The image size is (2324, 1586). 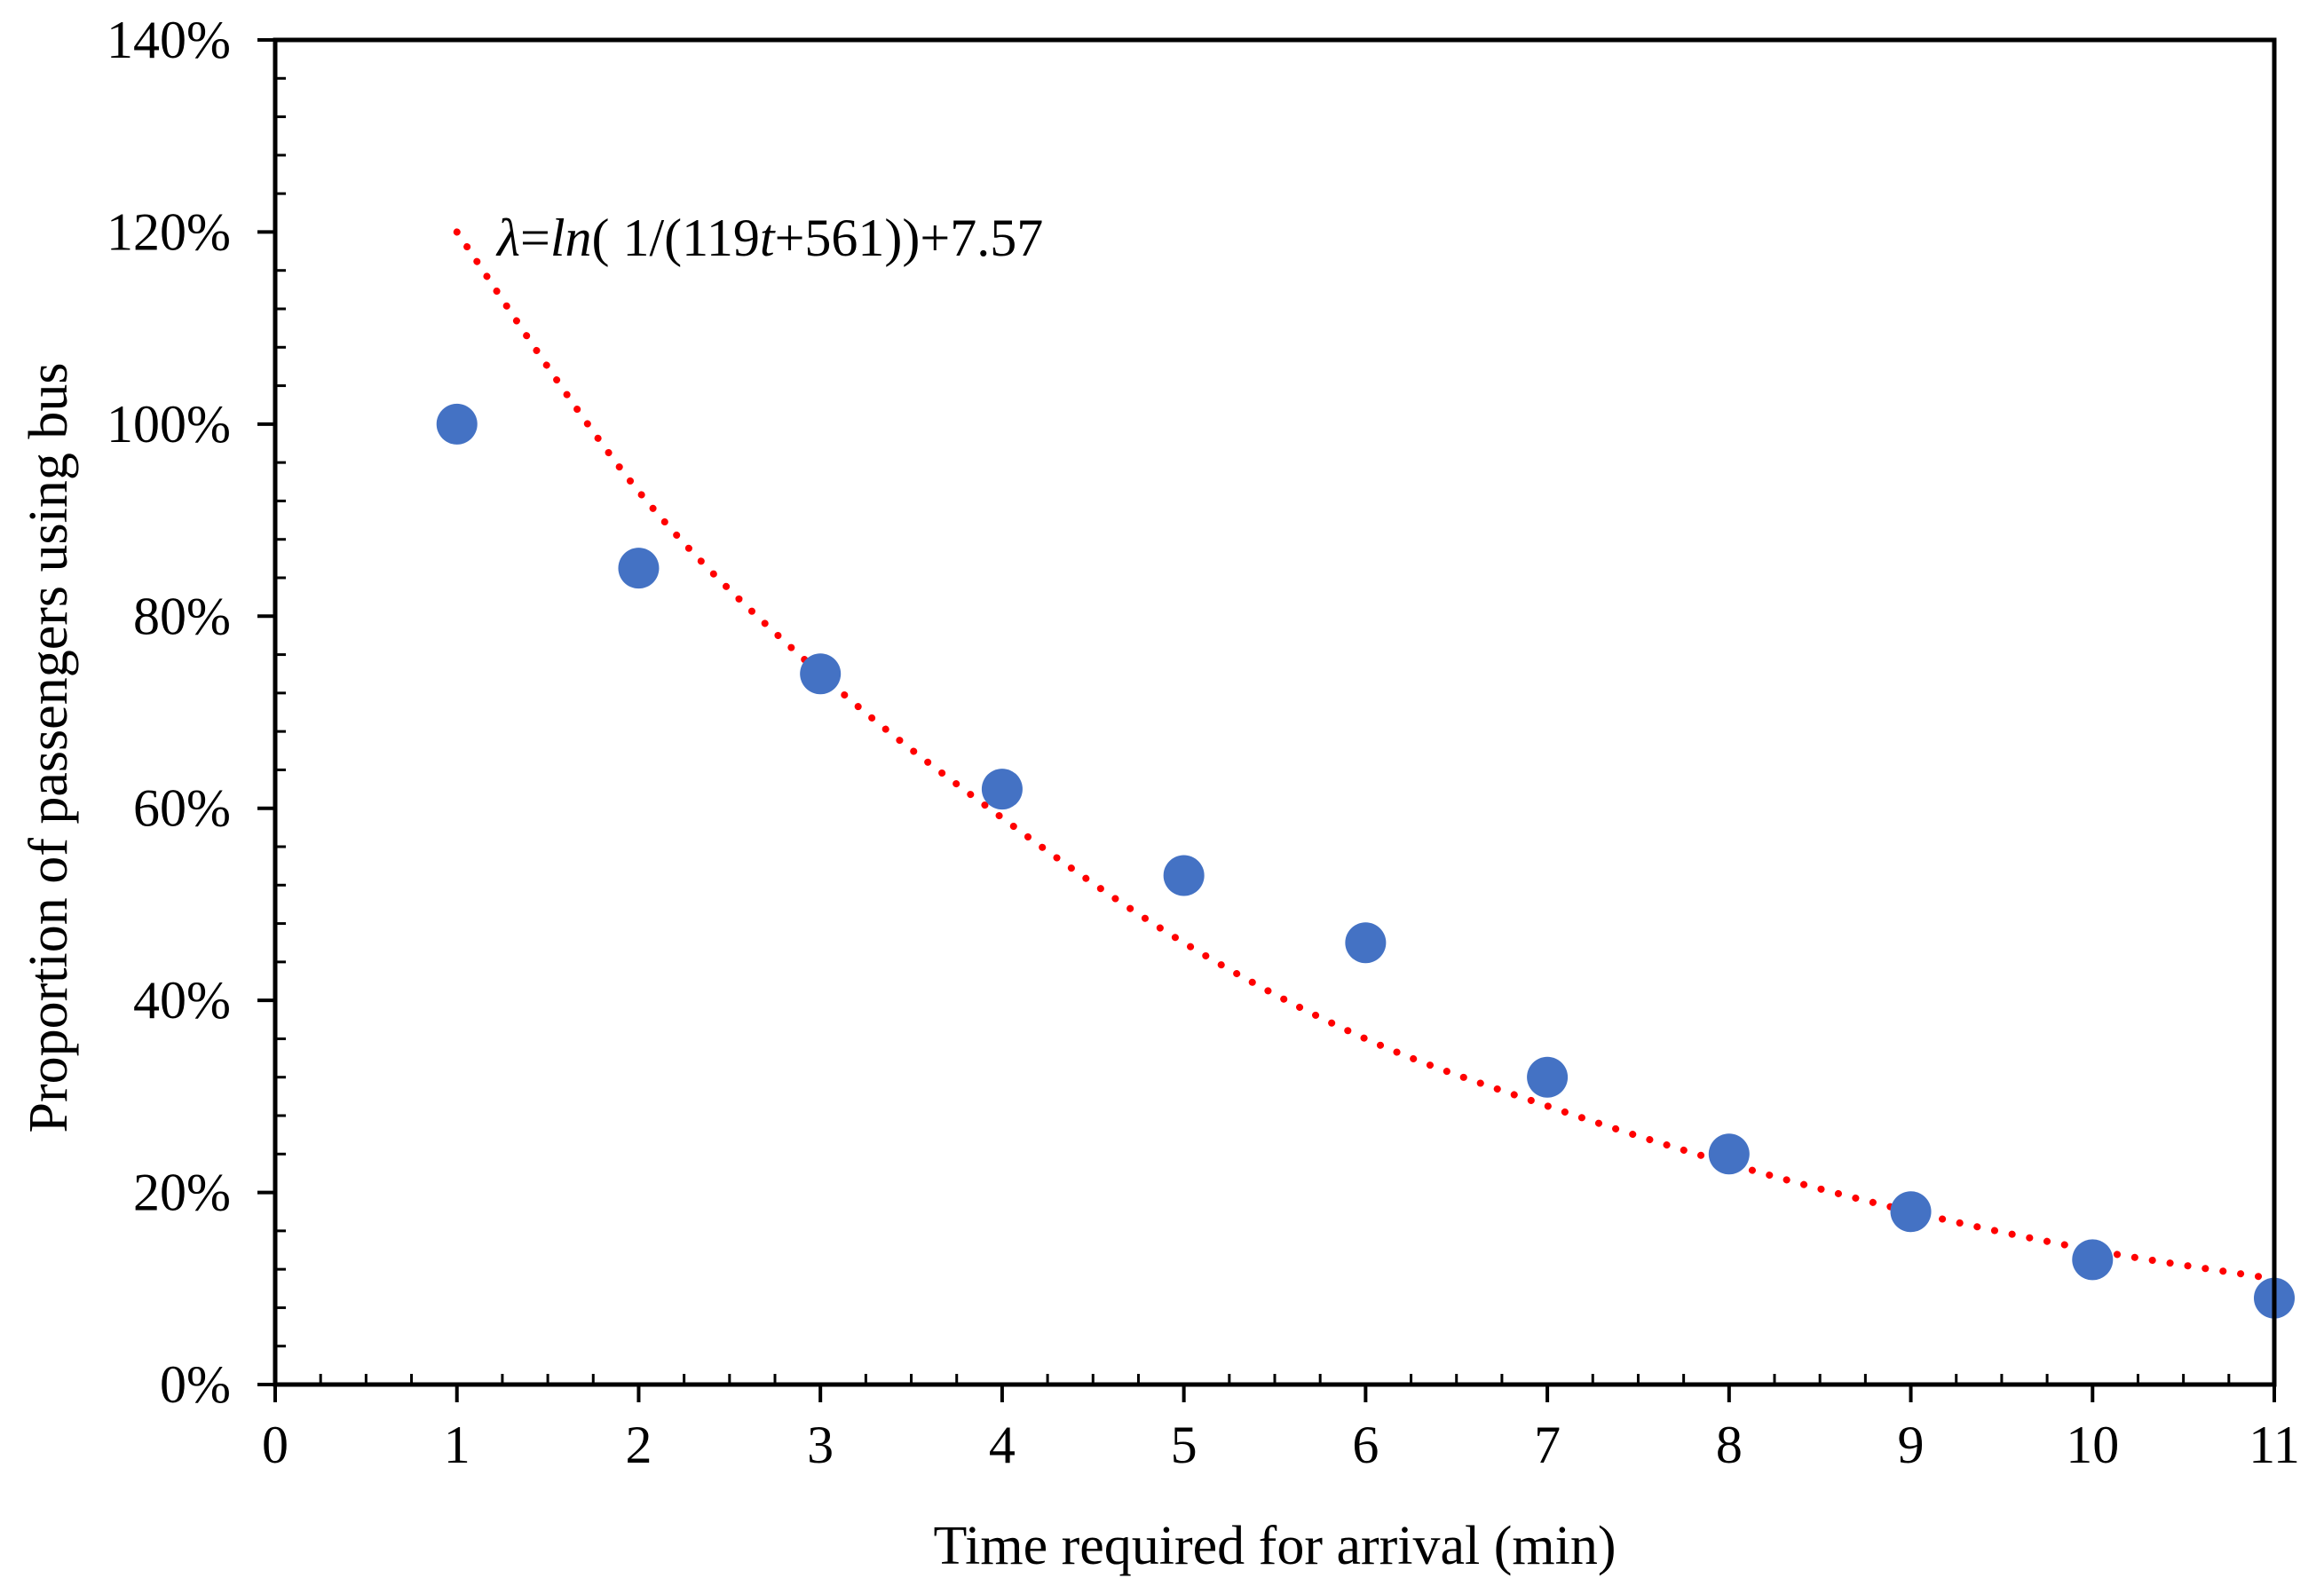 I want to click on x-axis-title: Time required for arrival (min), so click(x=1274, y=1546).